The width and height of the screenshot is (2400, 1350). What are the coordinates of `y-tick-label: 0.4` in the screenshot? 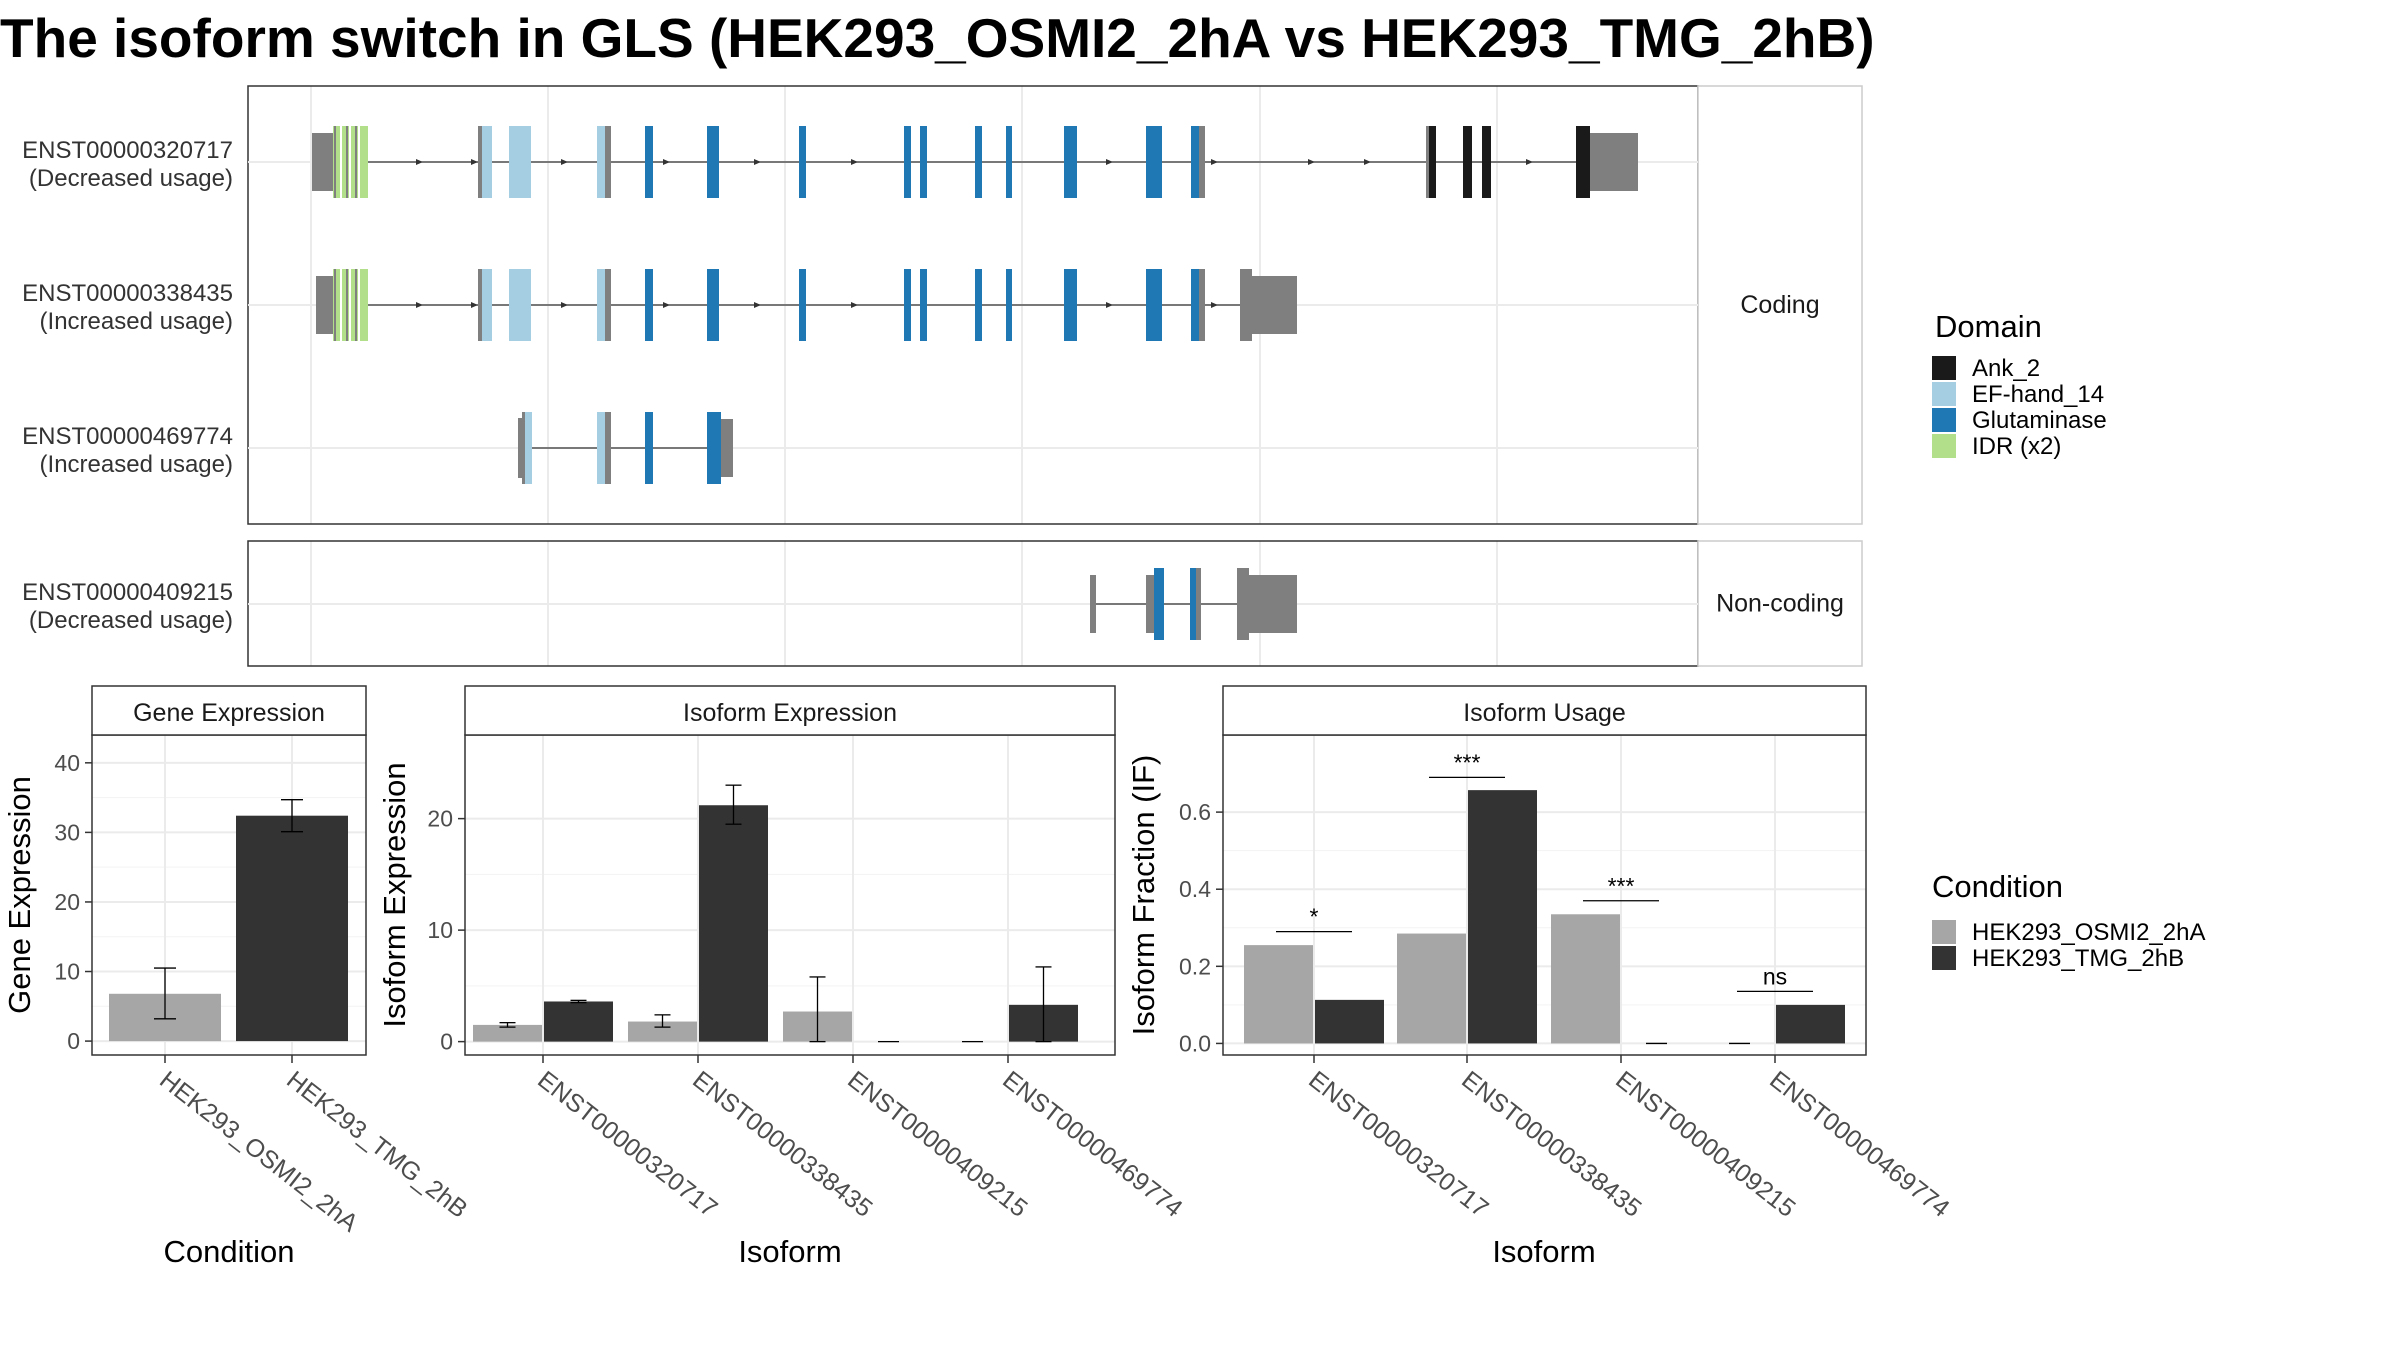 It's located at (1195, 889).